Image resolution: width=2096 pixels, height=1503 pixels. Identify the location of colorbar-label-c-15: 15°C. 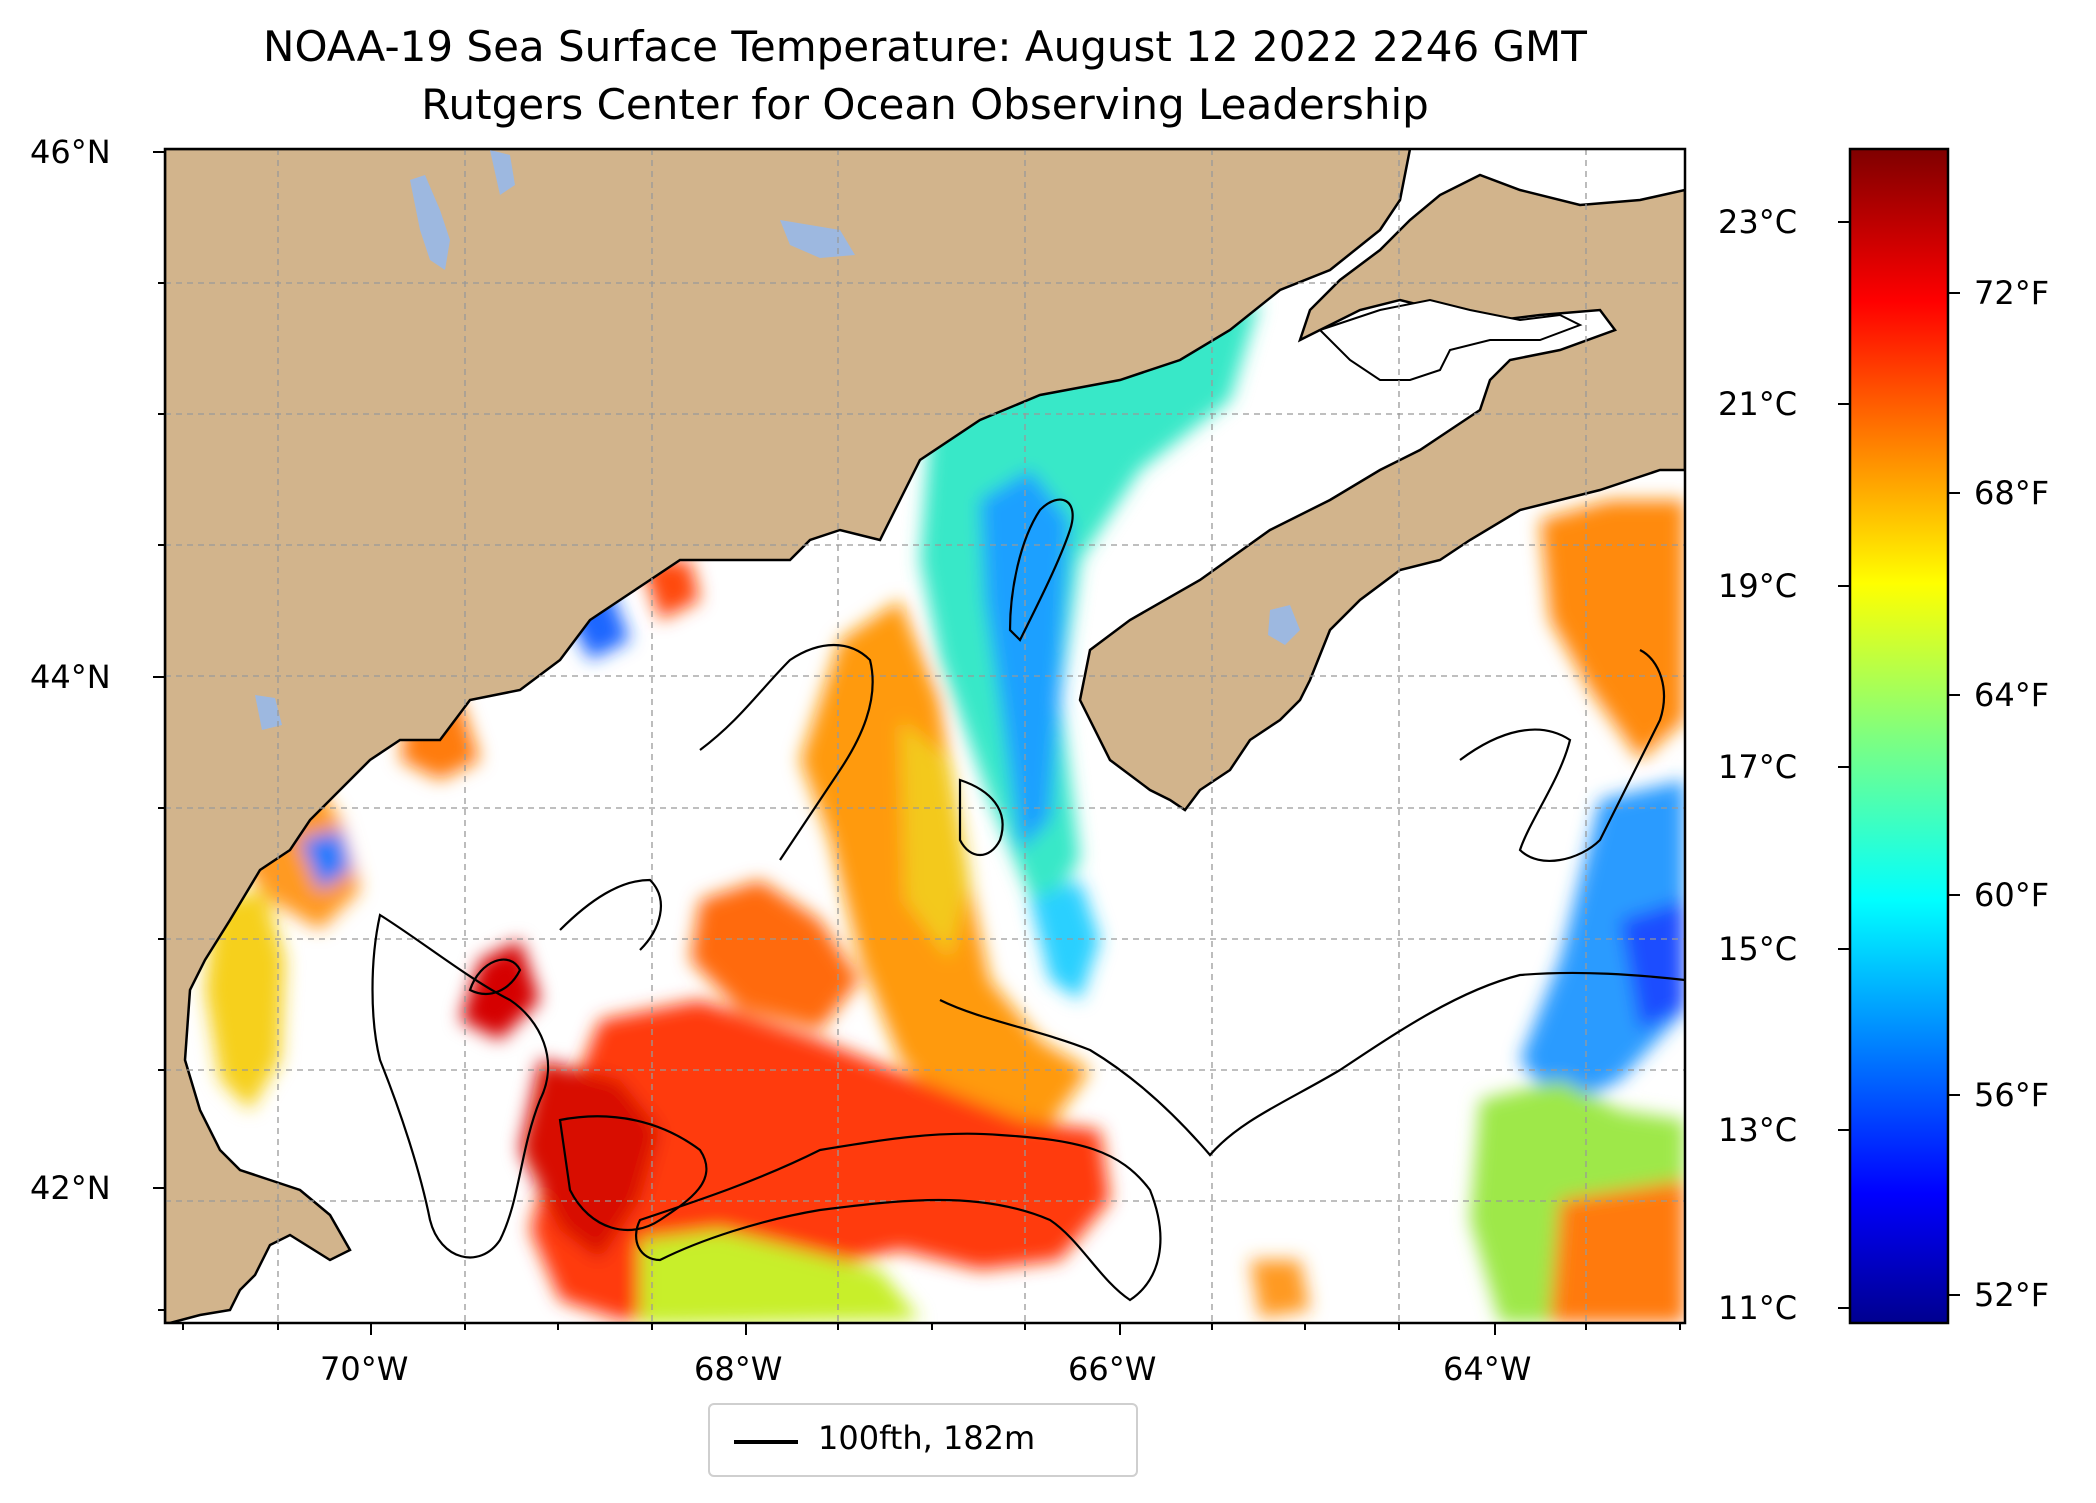
(1758, 949).